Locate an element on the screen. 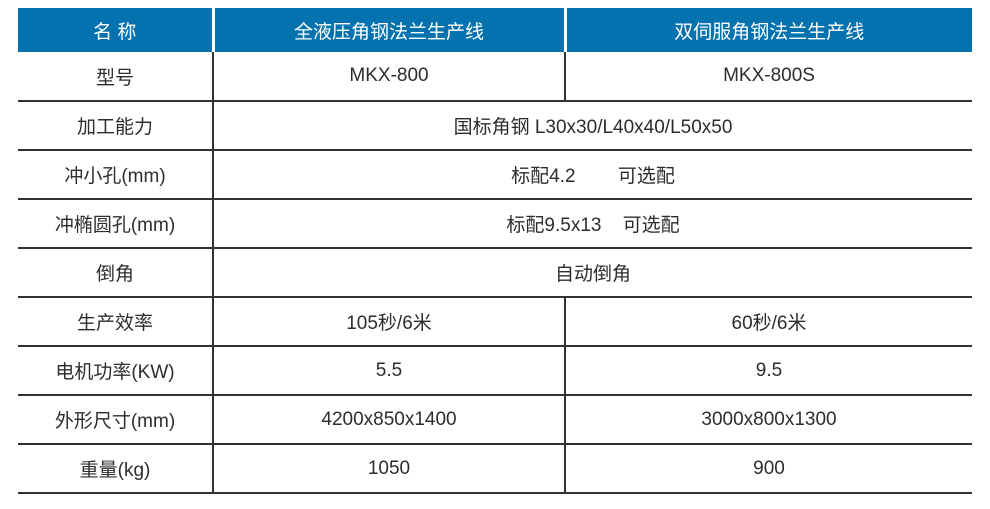 Image resolution: width=990 pixels, height=509 pixels. spec-row-weight: 重量(kg) 1050 900 is located at coordinates (495, 469).